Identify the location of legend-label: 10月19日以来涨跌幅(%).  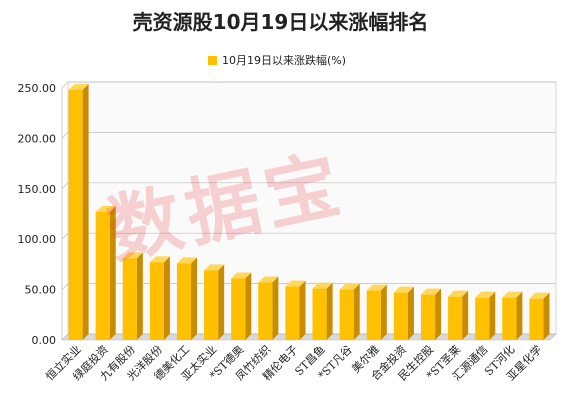
(284, 60).